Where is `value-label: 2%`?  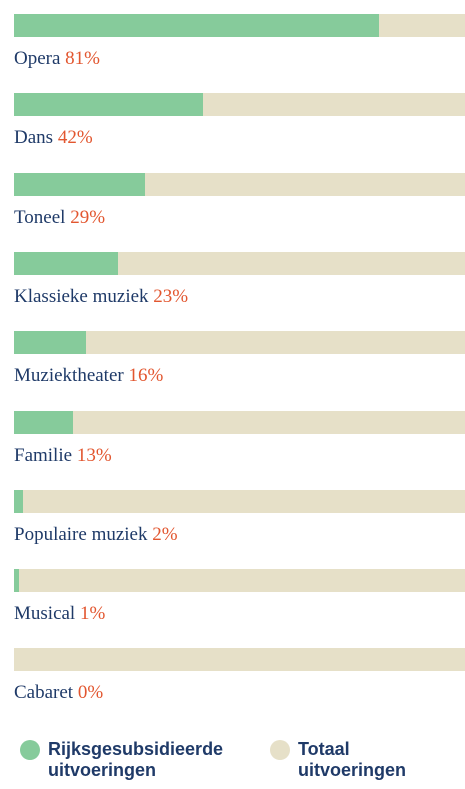 value-label: 2% is located at coordinates (165, 534).